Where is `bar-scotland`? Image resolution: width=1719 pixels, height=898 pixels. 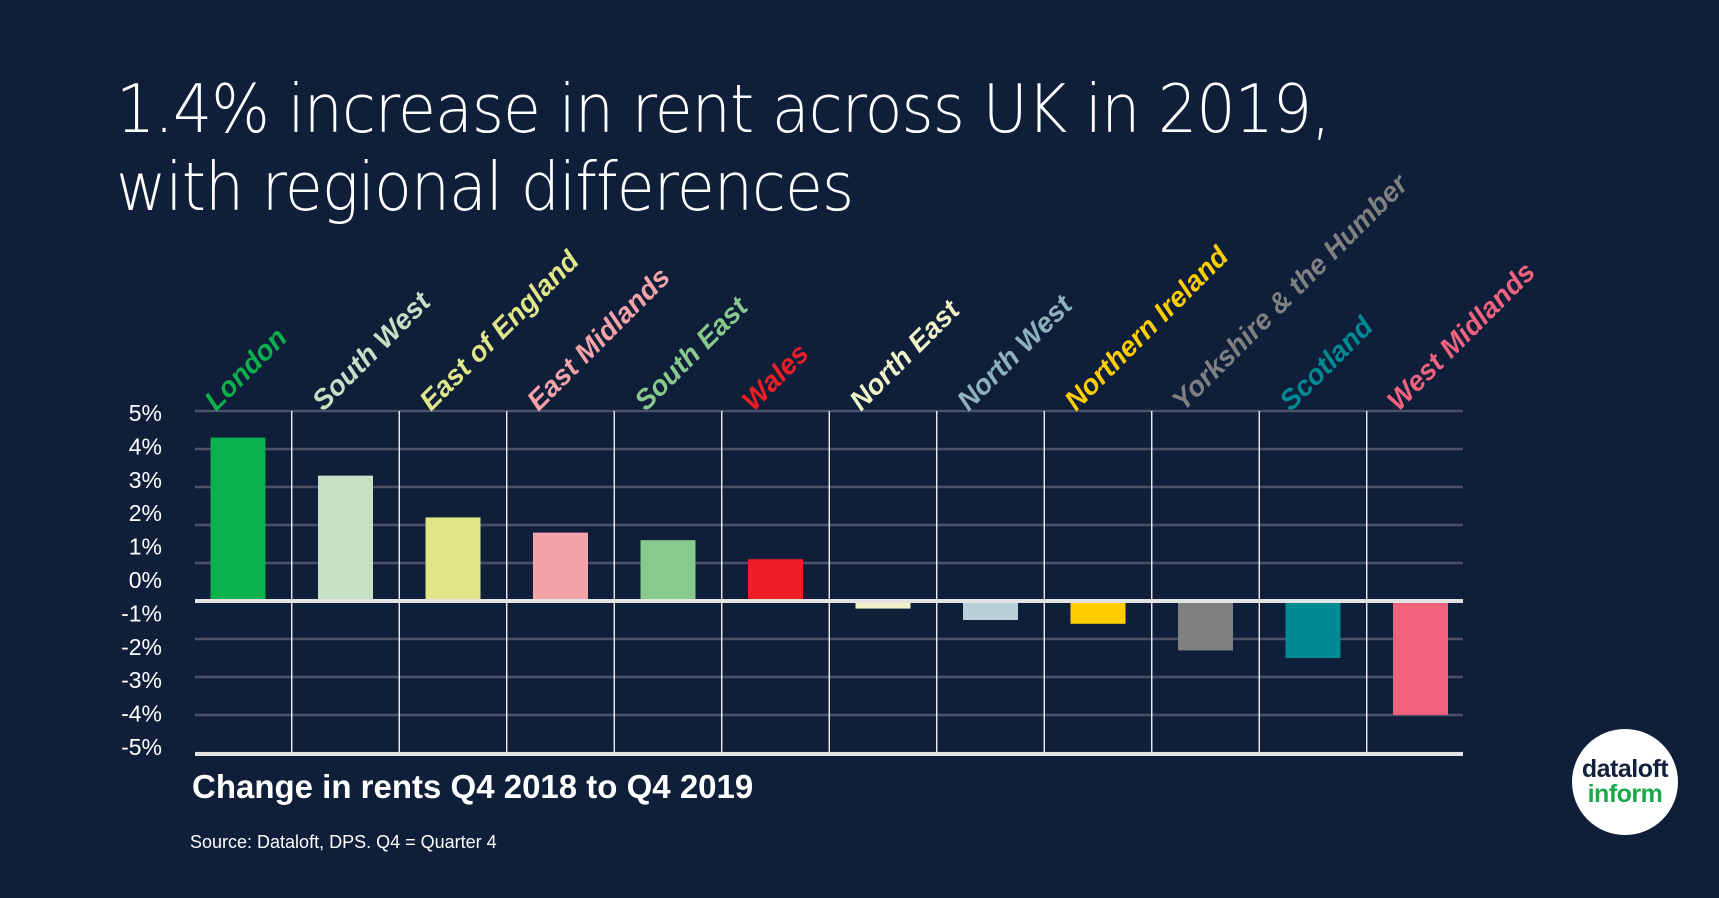 bar-scotland is located at coordinates (1313, 629).